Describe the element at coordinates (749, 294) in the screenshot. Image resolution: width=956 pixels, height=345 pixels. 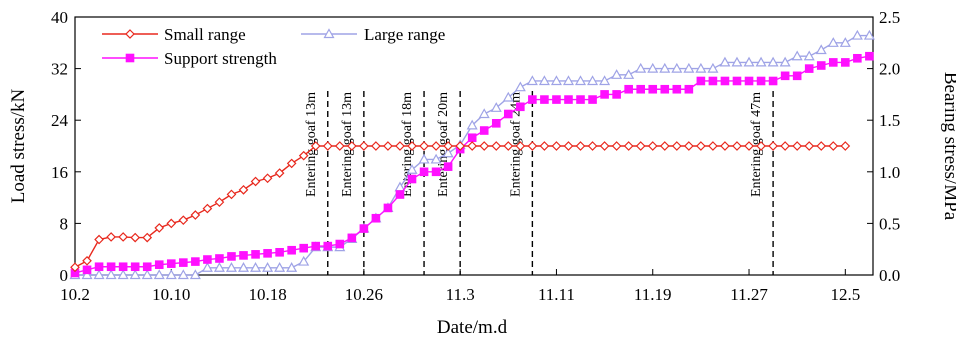
I see `x-tick-label: 11.27` at that location.